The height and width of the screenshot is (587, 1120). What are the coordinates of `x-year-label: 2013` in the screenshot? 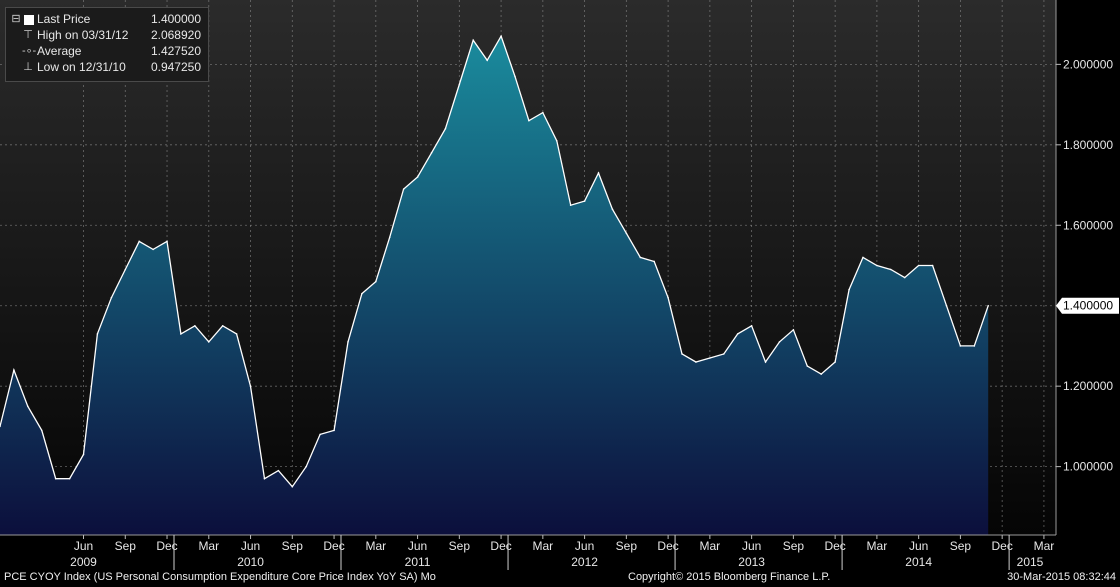 It's located at (751, 562).